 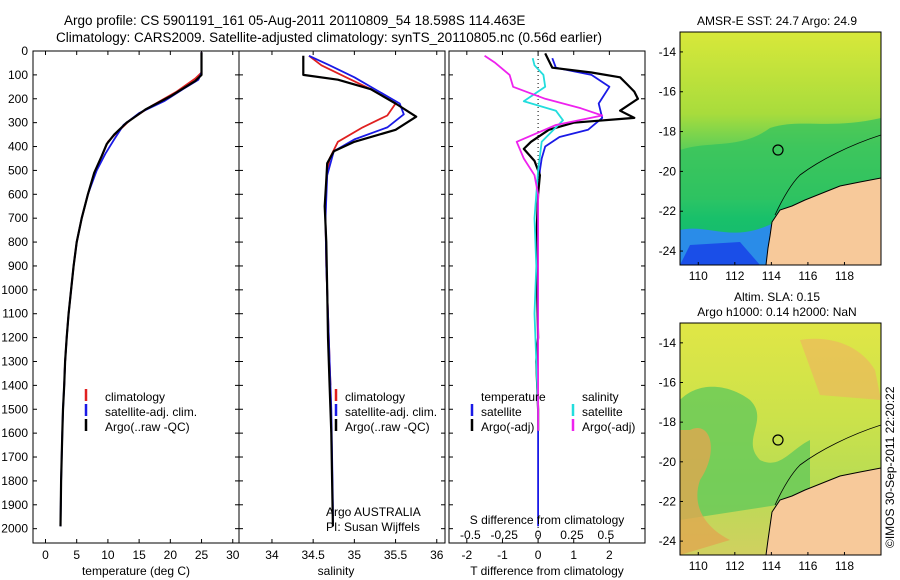 I want to click on argo-position-marker-bottom, so click(x=778, y=440).